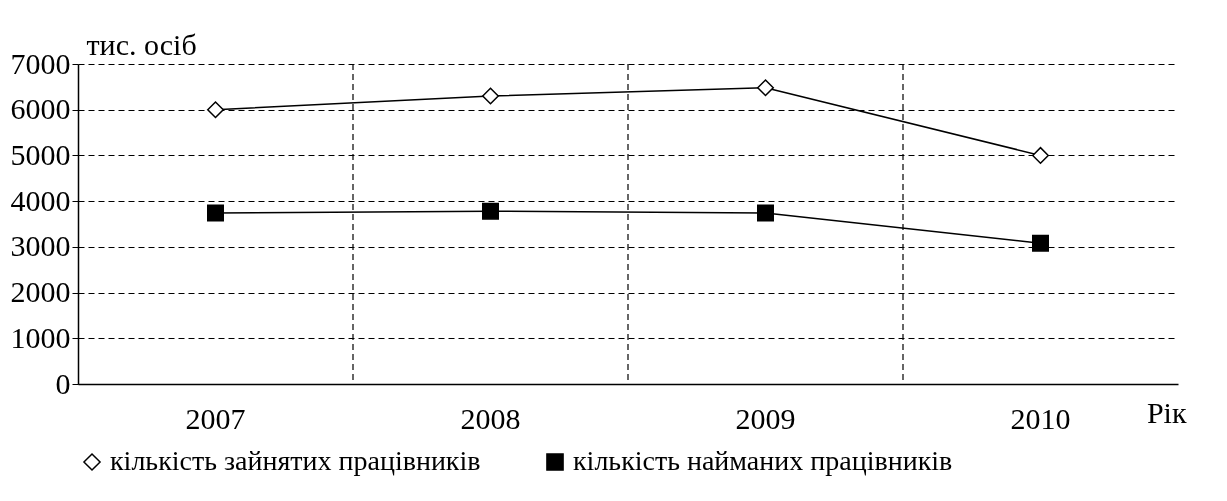 This screenshot has height=501, width=1227. Describe the element at coordinates (63, 383) in the screenshot. I see `y-tick-label: 0` at that location.